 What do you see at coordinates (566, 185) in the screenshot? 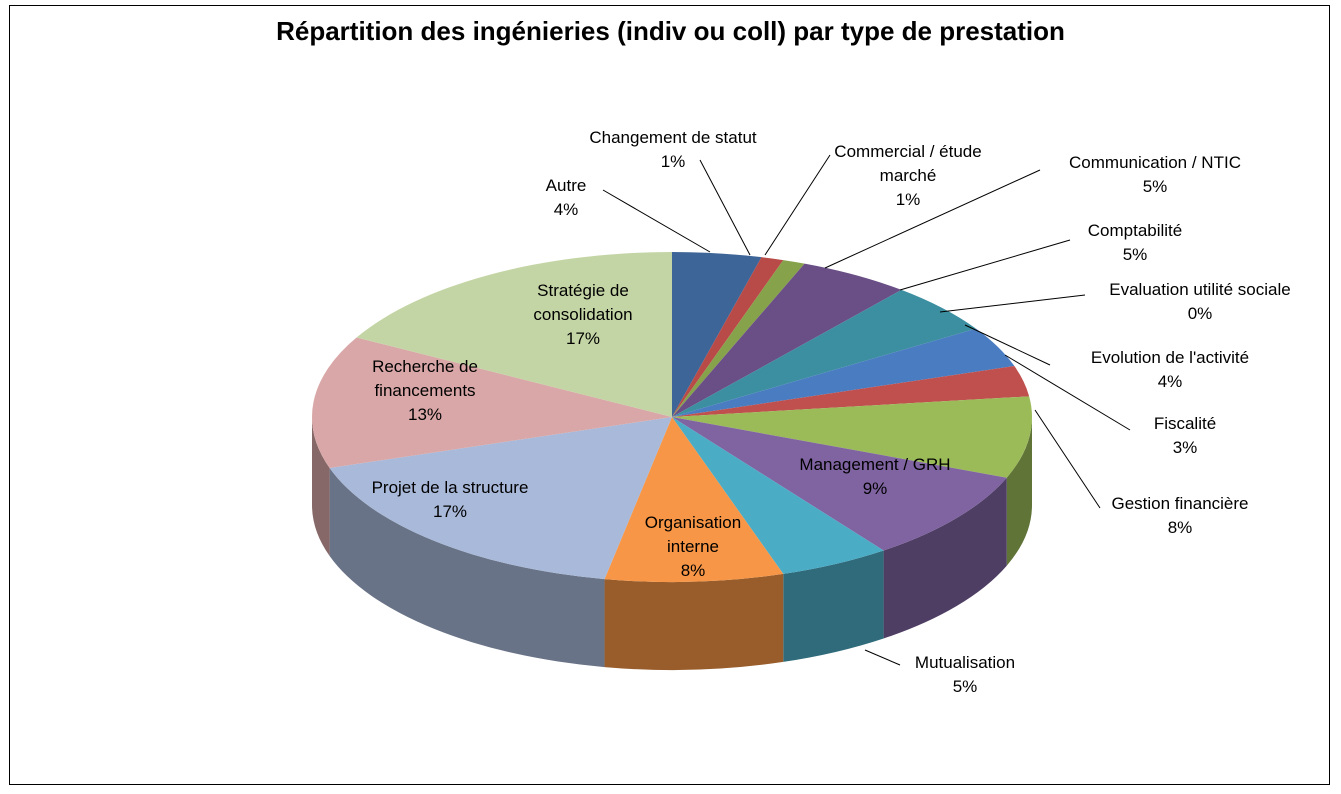
I see `category-label: Autre` at bounding box center [566, 185].